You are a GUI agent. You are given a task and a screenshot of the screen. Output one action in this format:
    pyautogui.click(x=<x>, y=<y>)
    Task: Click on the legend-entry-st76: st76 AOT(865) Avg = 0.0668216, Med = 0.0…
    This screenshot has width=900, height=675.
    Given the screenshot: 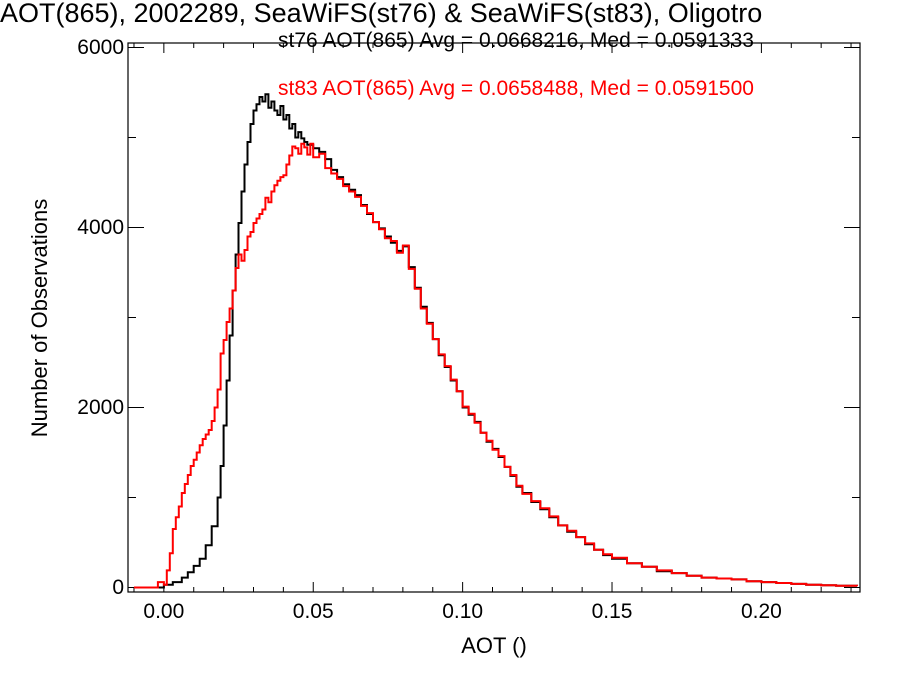 What is the action you would take?
    pyautogui.click(x=516, y=40)
    